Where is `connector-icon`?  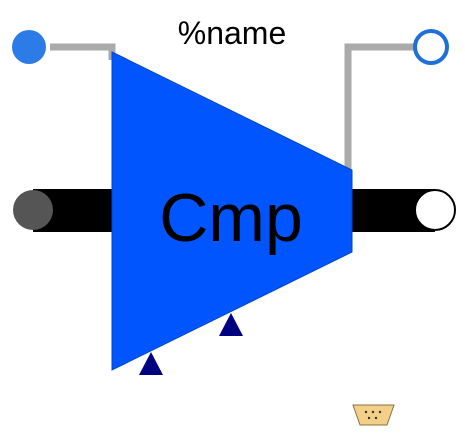
connector-icon is located at coordinates (373, 415).